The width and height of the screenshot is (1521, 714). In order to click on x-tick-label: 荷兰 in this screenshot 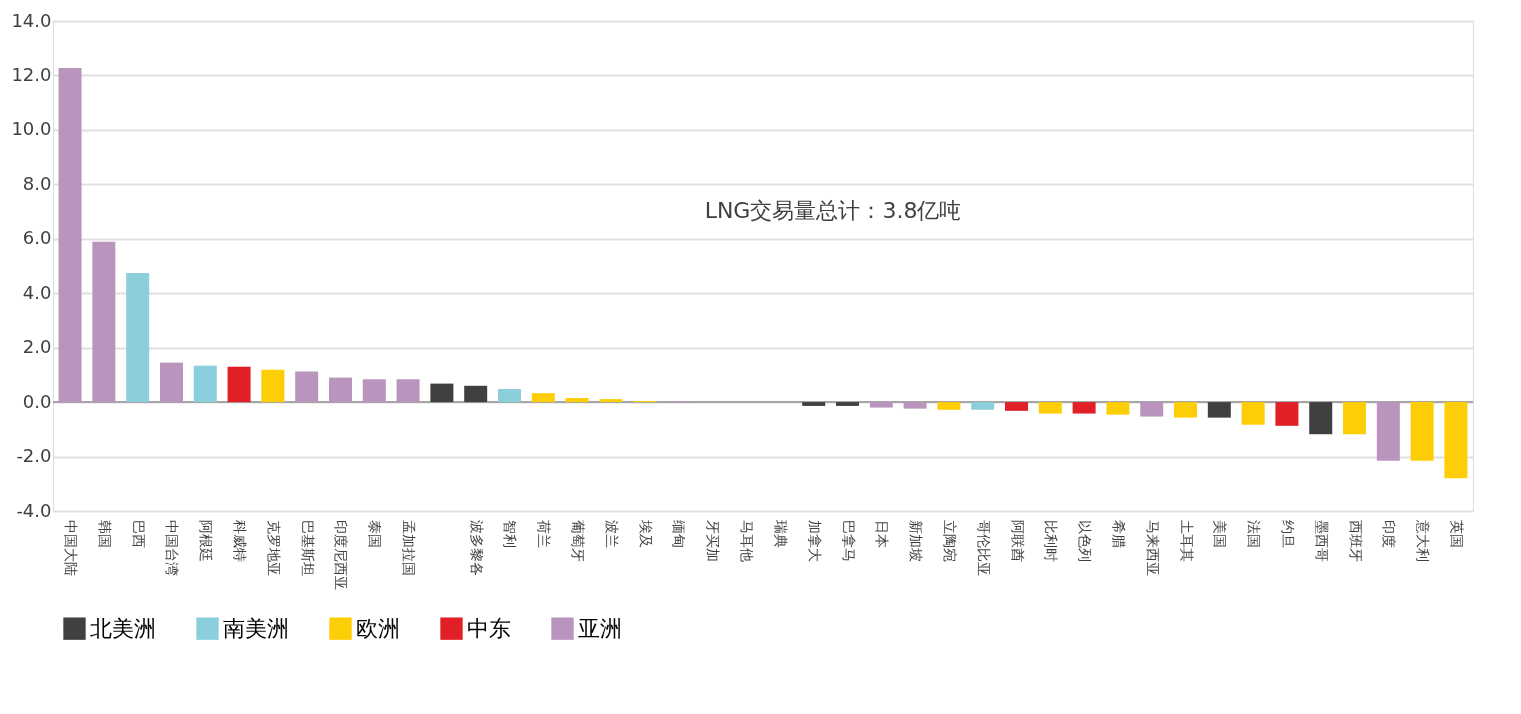, I will do `click(544, 533)`.